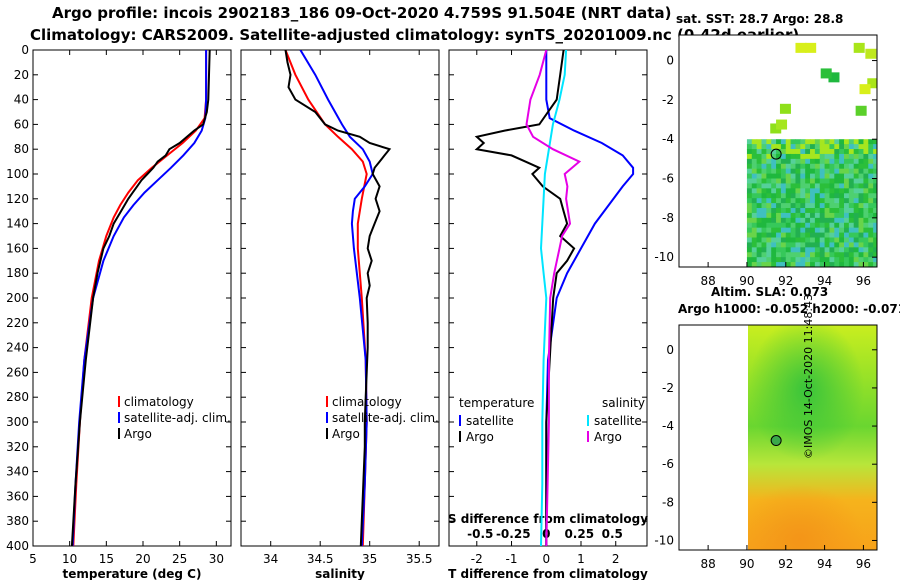 This screenshot has width=900, height=580. I want to click on depth-tick-label: 200, so click(17, 298).